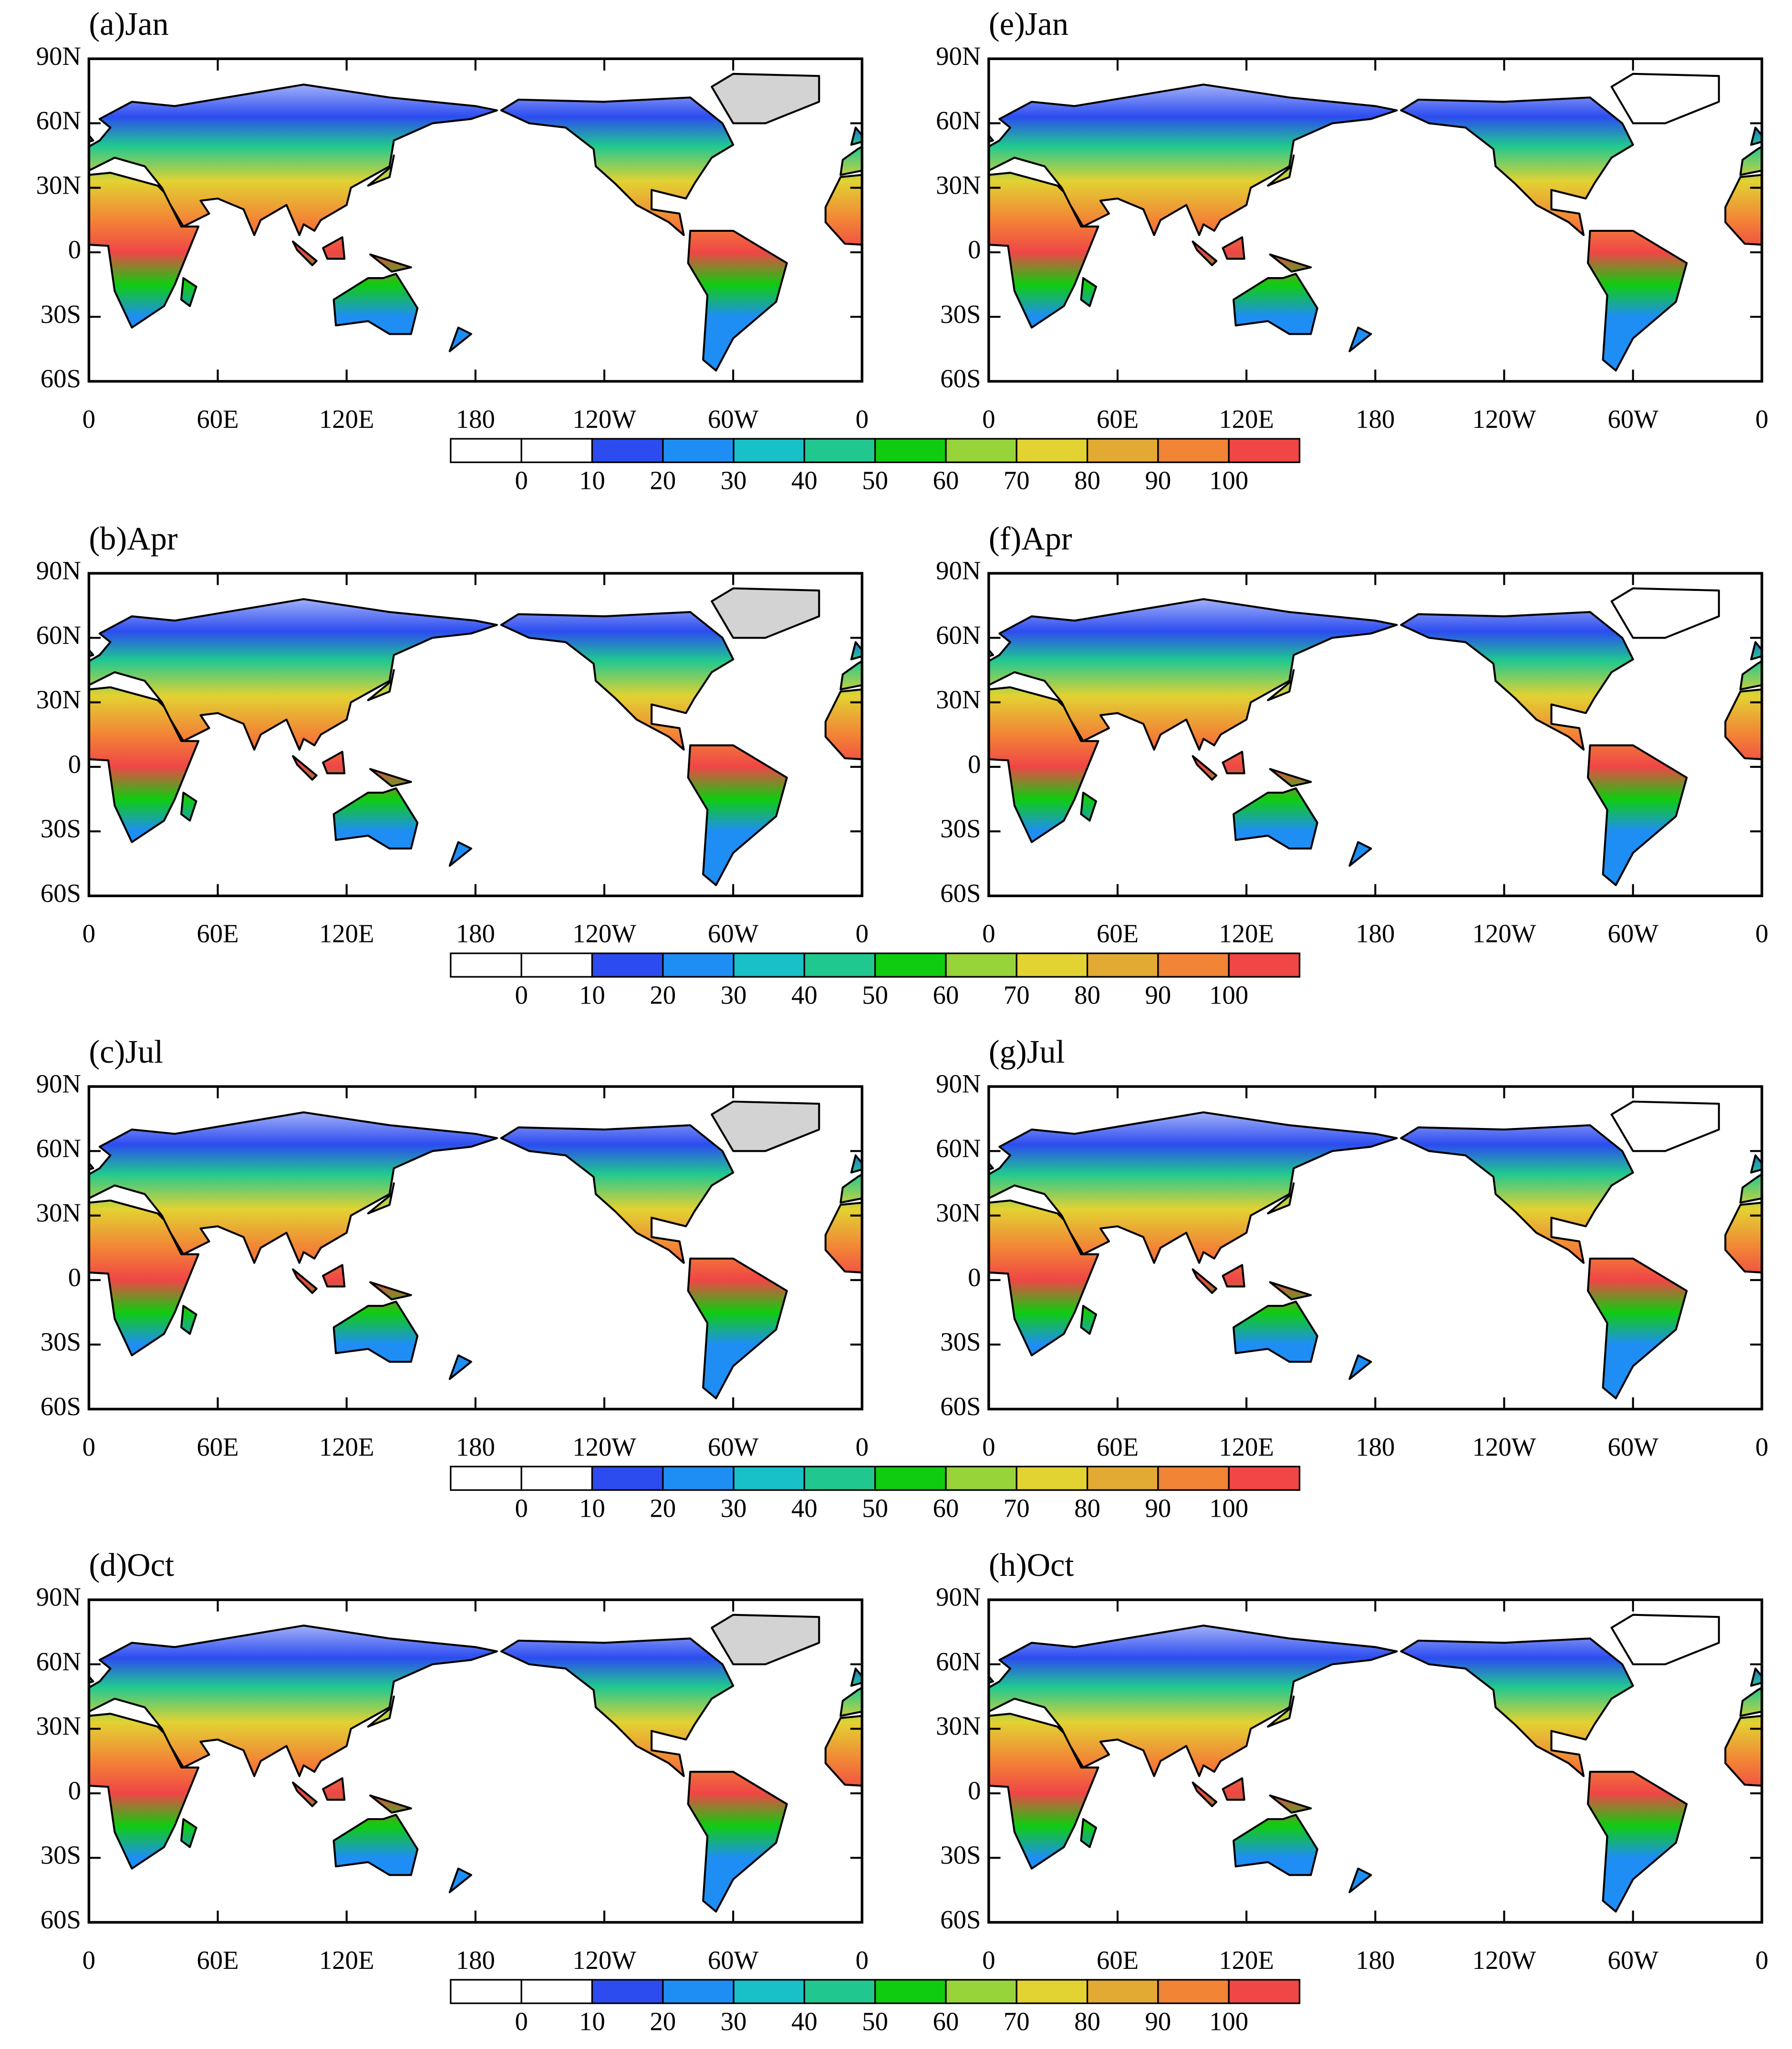  Describe the element at coordinates (61, 1855) in the screenshot. I see `y-tick-label: 30S` at that location.